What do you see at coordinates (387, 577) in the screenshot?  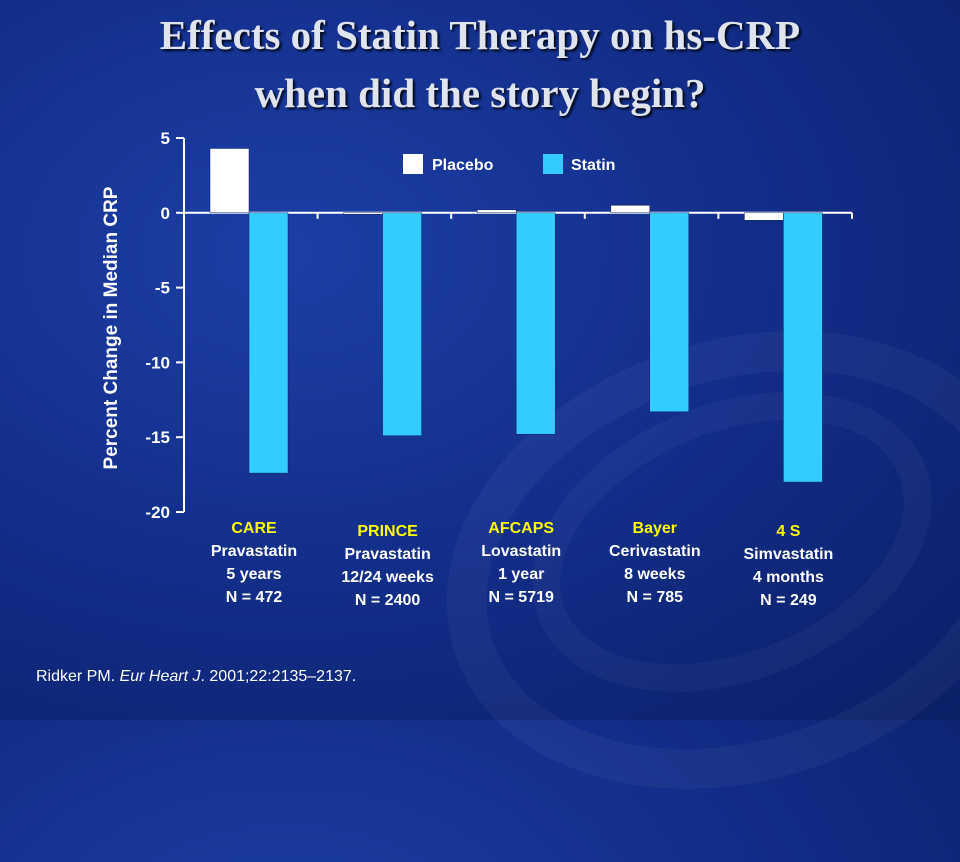 I see `study-detail-label: 12/24 weeks` at bounding box center [387, 577].